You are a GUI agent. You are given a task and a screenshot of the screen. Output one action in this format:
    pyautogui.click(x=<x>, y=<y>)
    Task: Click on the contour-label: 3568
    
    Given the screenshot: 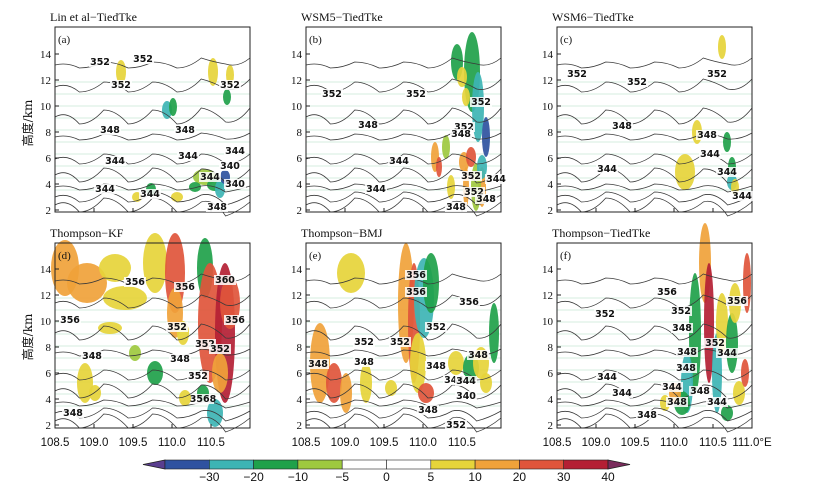 What is the action you would take?
    pyautogui.click(x=203, y=399)
    